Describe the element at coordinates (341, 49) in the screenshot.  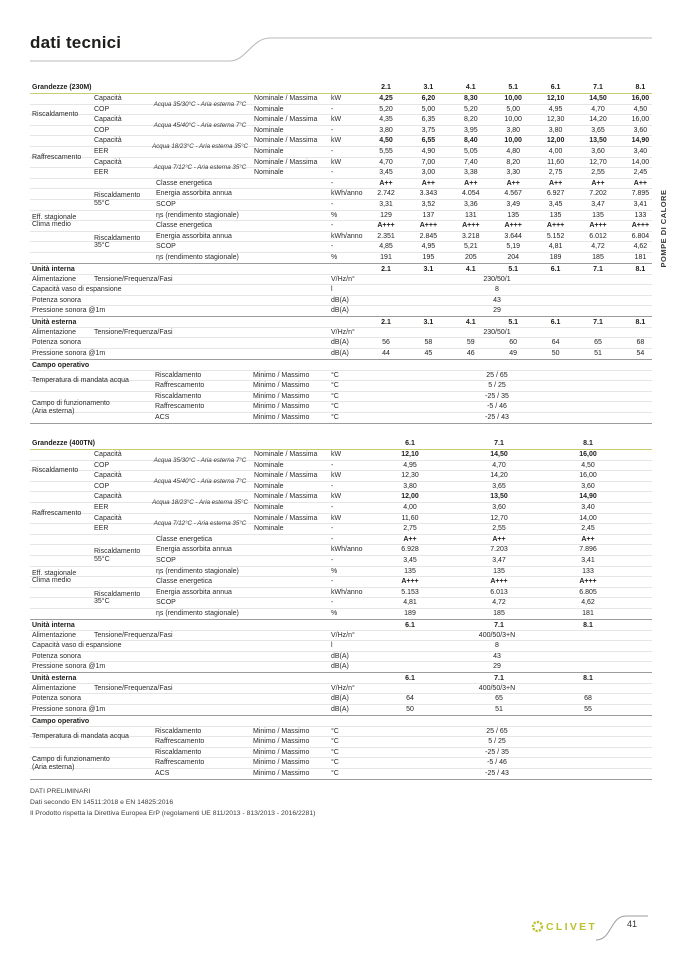
I see `header-divider-swoosh` at that location.